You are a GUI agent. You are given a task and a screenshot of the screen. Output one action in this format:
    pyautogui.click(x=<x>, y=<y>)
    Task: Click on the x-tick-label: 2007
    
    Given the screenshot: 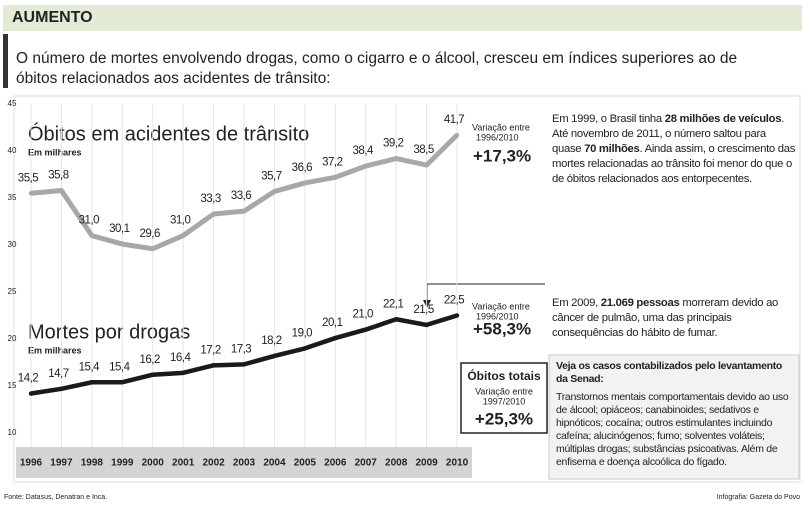 What is the action you would take?
    pyautogui.click(x=366, y=463)
    